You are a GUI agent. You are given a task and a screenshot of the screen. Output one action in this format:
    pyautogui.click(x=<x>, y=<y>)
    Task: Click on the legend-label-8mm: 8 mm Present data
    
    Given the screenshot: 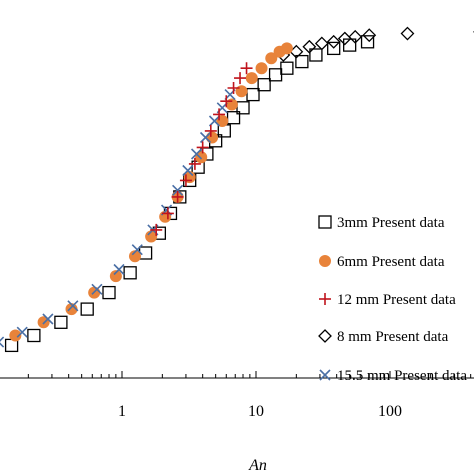 What is the action you would take?
    pyautogui.click(x=393, y=337)
    